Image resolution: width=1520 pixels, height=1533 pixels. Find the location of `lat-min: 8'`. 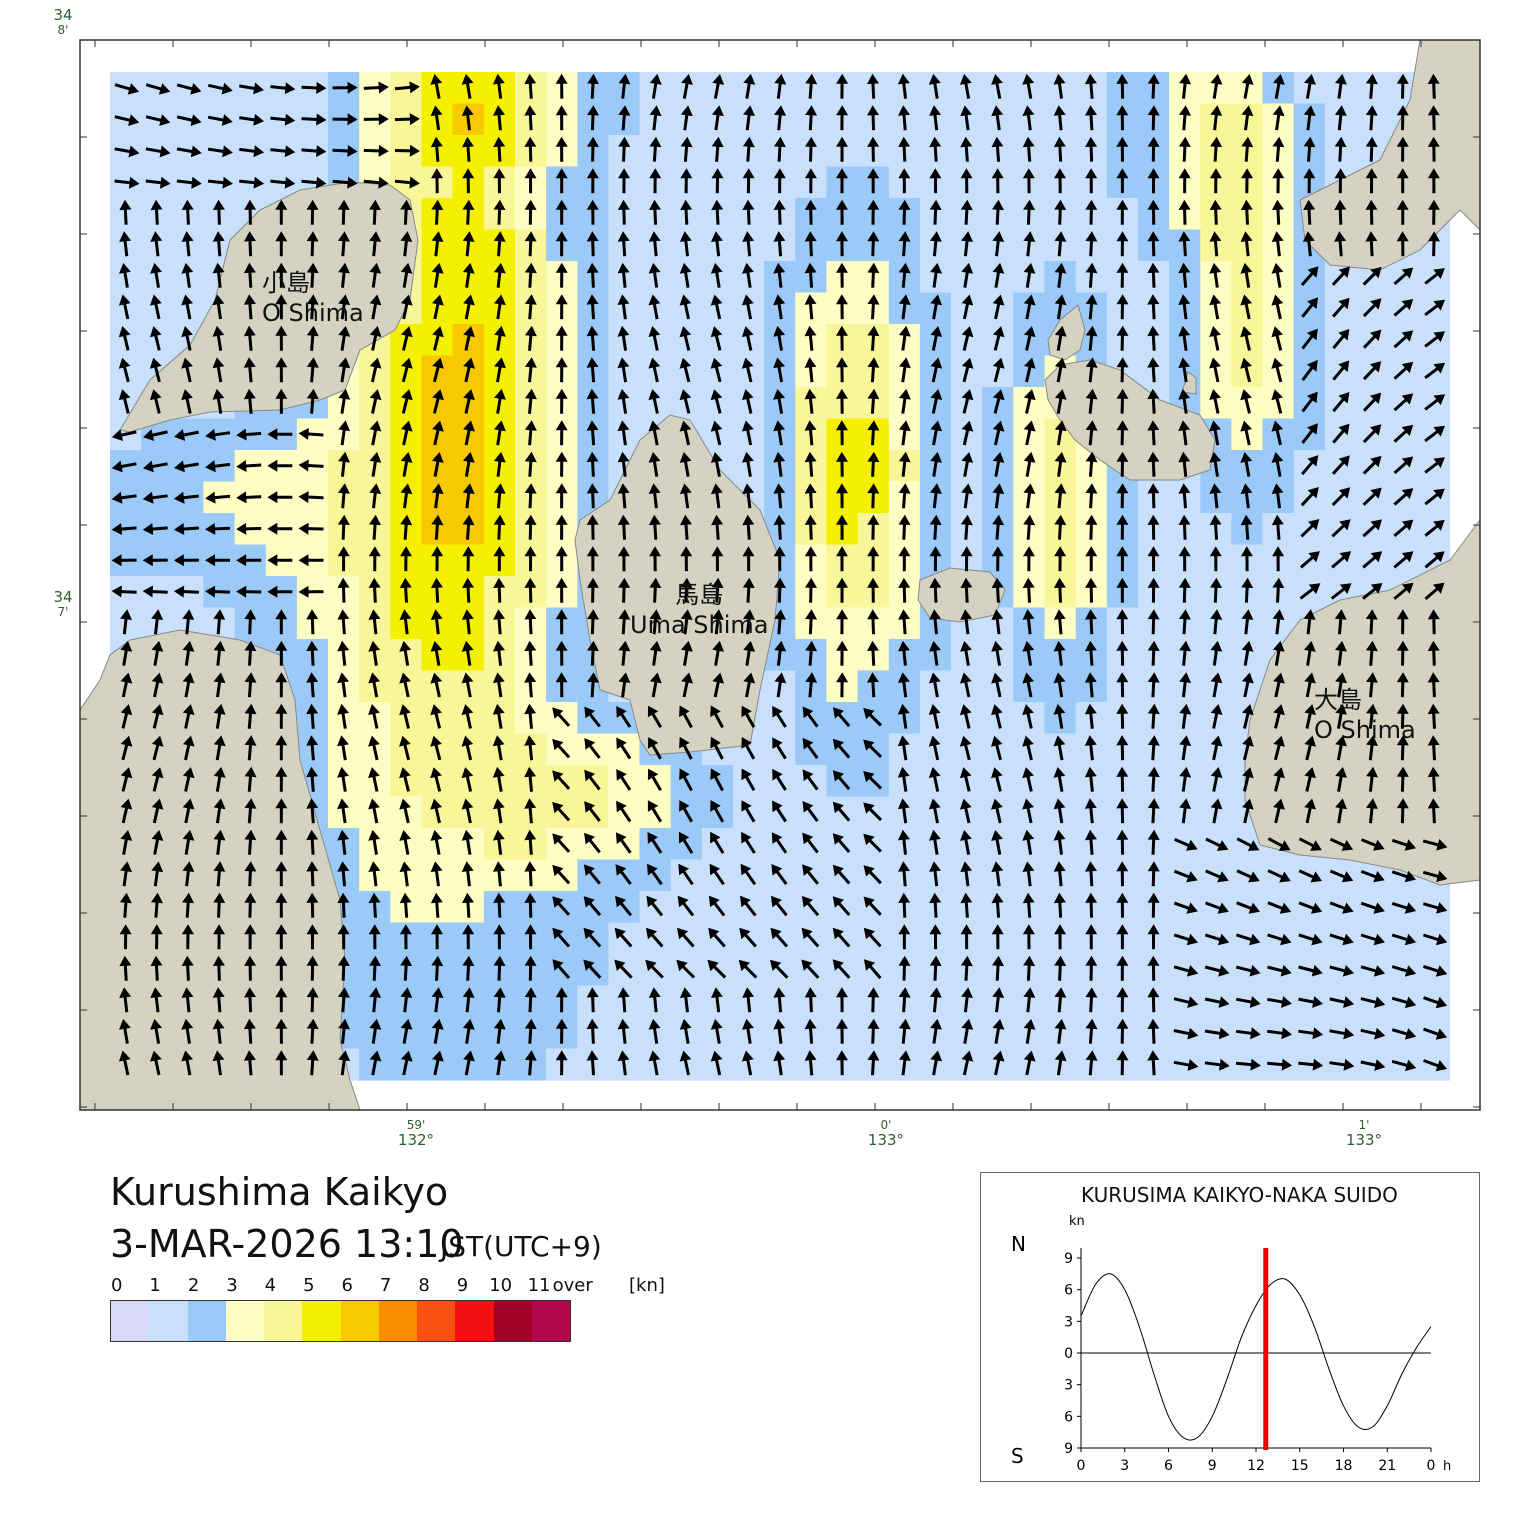

lat-min: 8' is located at coordinates (63, 30).